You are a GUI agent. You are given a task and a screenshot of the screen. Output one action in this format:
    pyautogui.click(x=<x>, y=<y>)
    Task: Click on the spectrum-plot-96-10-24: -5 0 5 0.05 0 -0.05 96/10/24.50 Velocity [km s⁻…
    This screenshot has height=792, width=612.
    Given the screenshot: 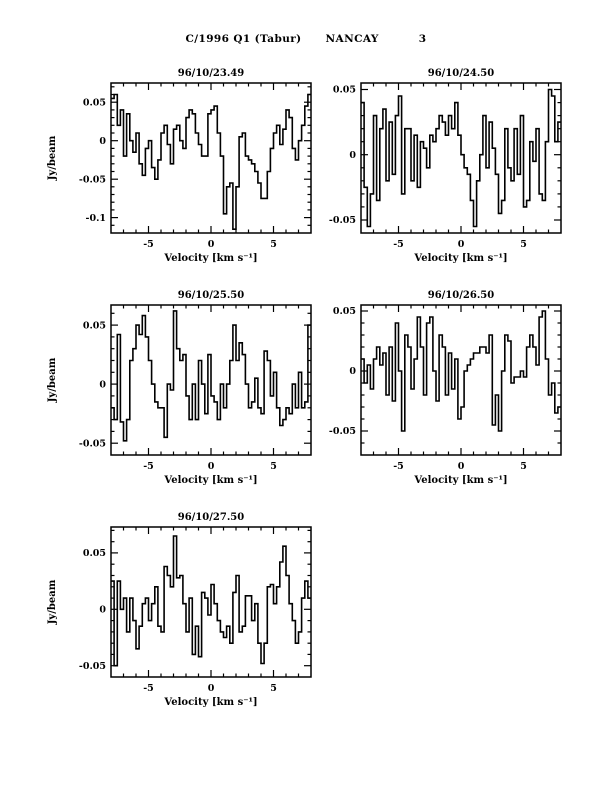 What is the action you would take?
    pyautogui.click(x=445, y=166)
    